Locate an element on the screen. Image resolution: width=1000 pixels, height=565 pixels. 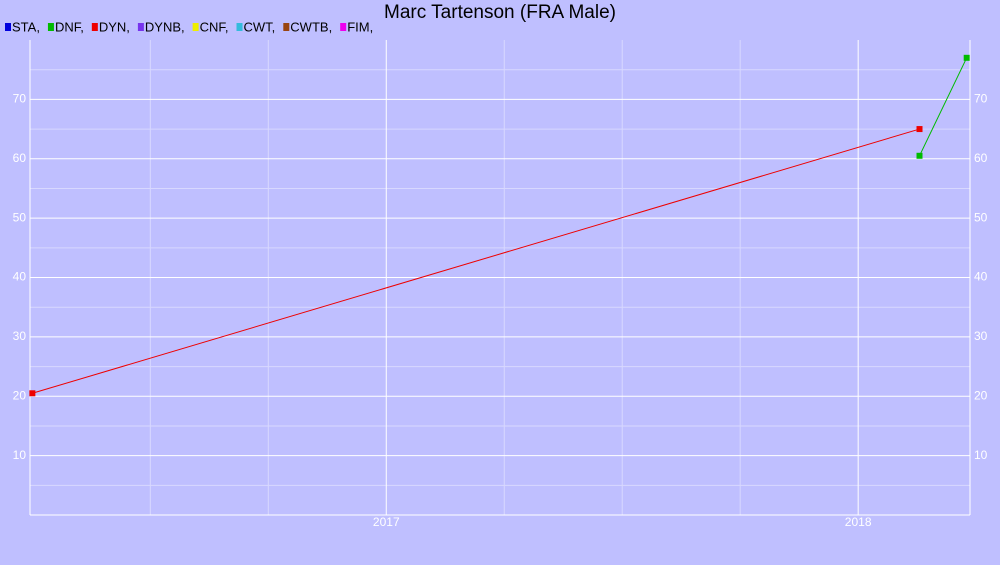
y-tick-label: 20 is located at coordinates (20, 395).